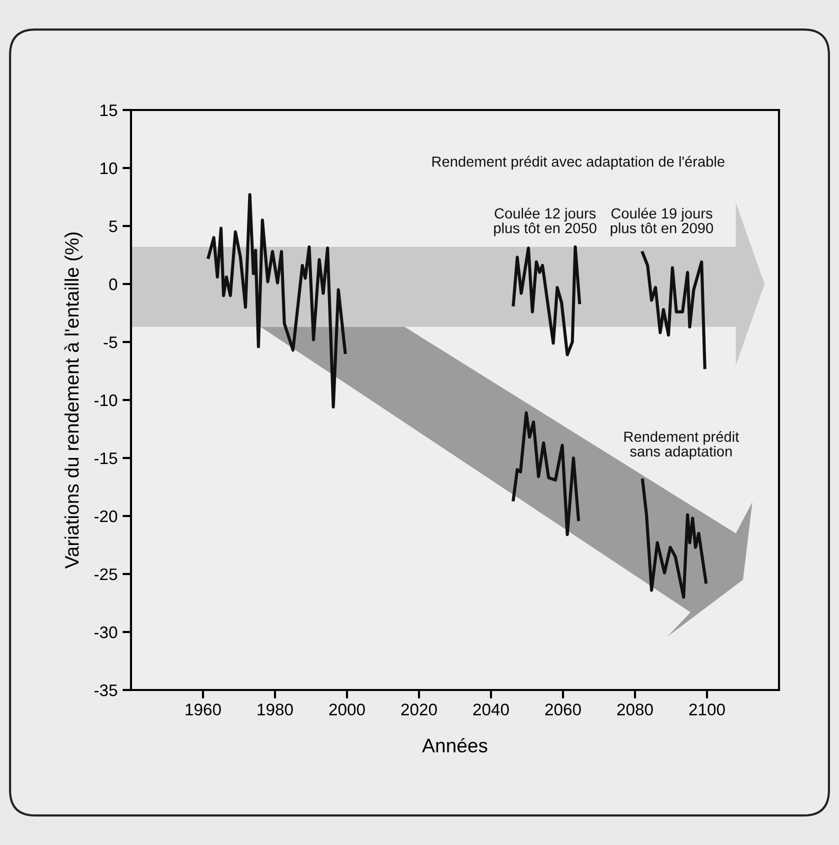 This screenshot has height=845, width=839. Describe the element at coordinates (347, 710) in the screenshot. I see `x-tick-label: 2000` at that location.